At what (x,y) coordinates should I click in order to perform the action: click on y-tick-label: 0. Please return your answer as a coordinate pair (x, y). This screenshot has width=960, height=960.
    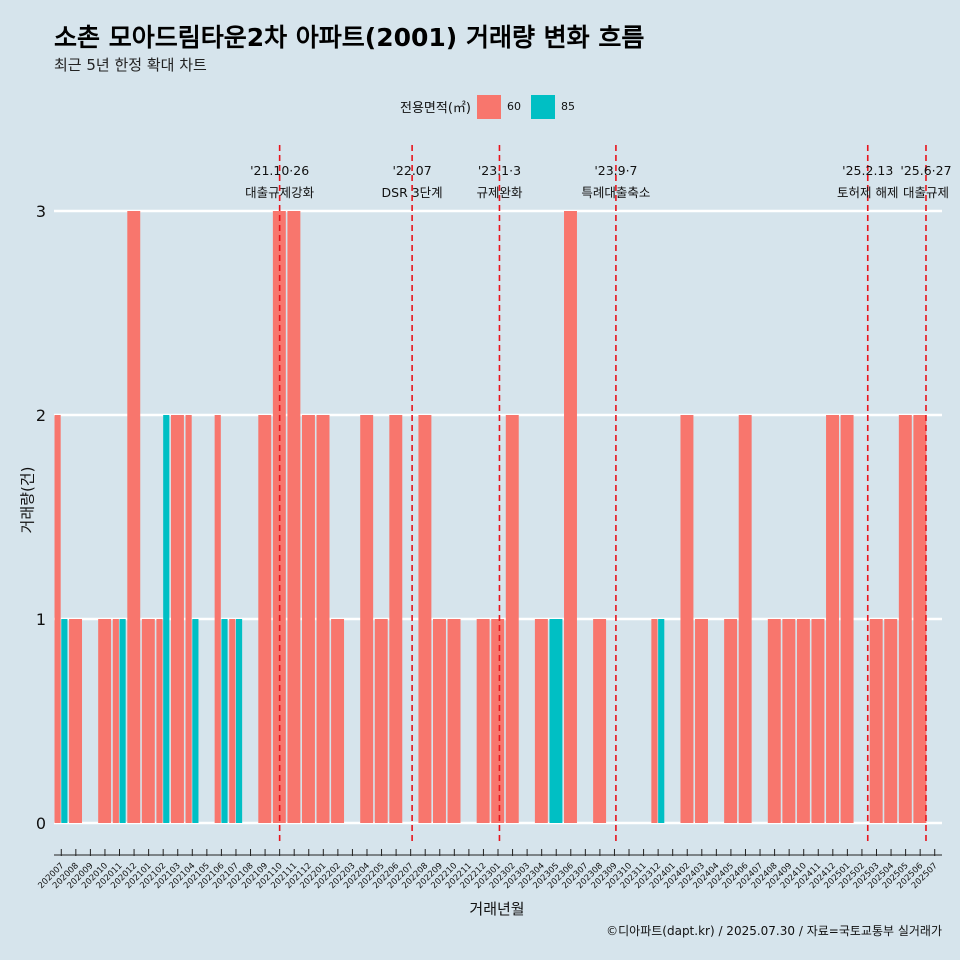
    Looking at the image, I should click on (41, 823).